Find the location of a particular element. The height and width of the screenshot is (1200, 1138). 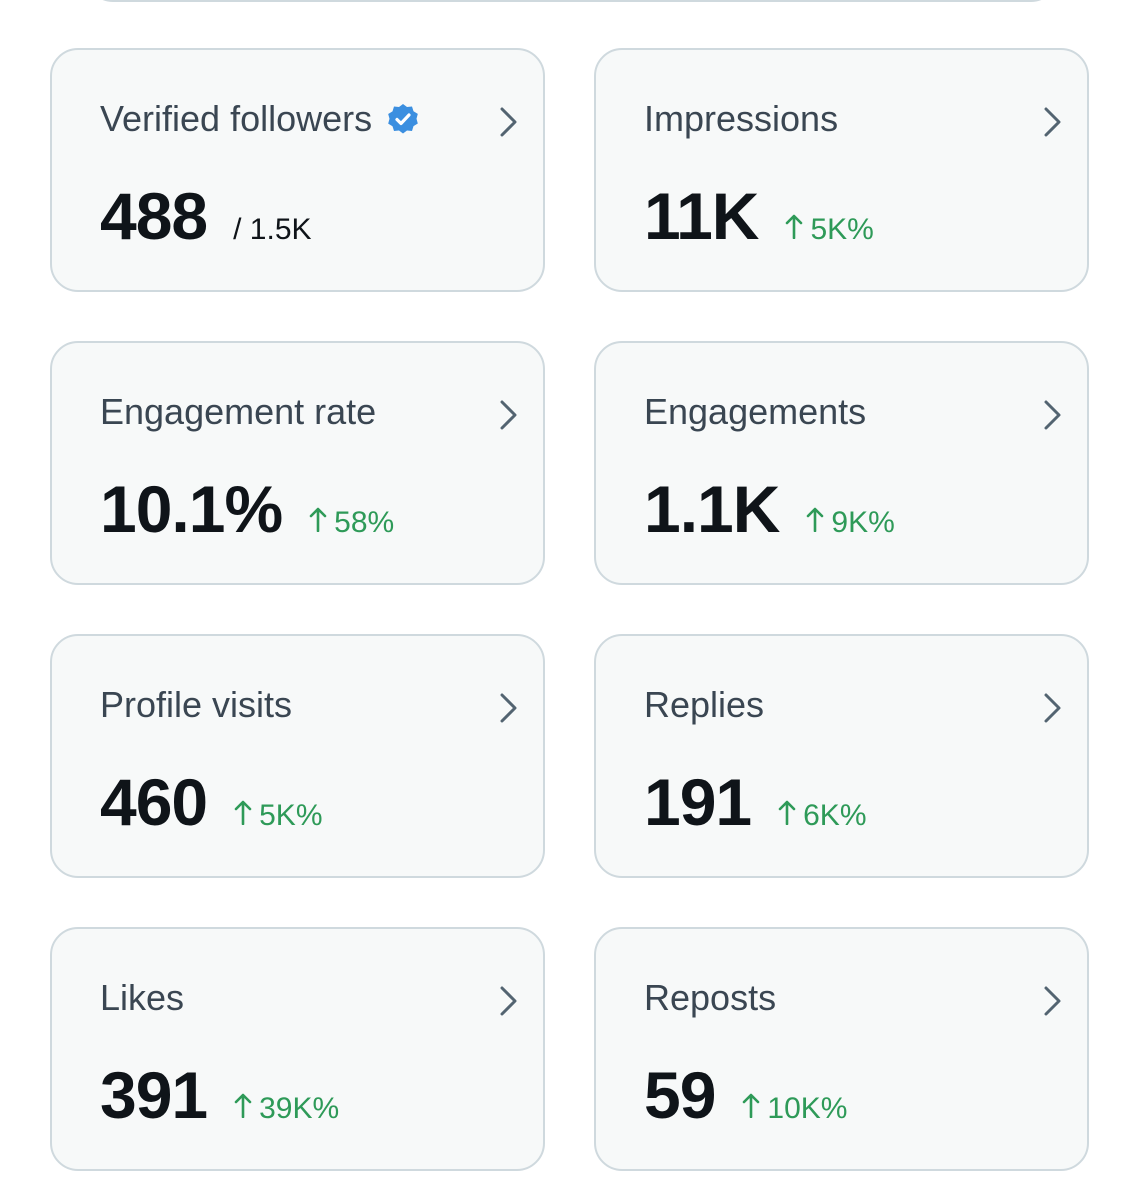

stat-value: 391 is located at coordinates (154, 1095).